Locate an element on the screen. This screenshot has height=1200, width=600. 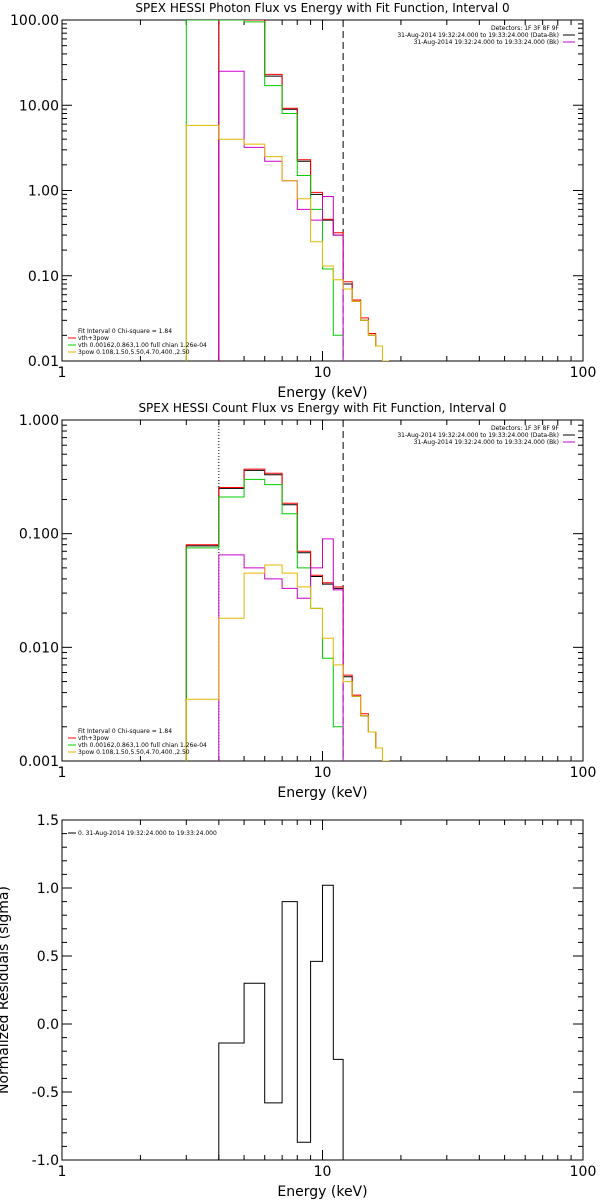
y-tick-label: 1.000 is located at coordinates (39, 421).